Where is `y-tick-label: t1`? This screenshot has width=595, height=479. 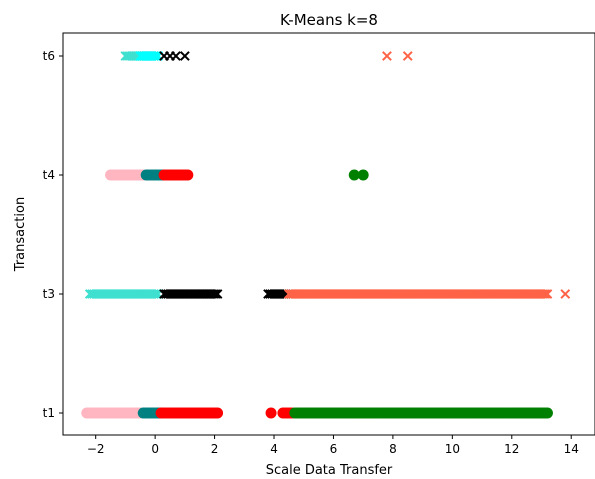 y-tick-label: t1 is located at coordinates (49, 413).